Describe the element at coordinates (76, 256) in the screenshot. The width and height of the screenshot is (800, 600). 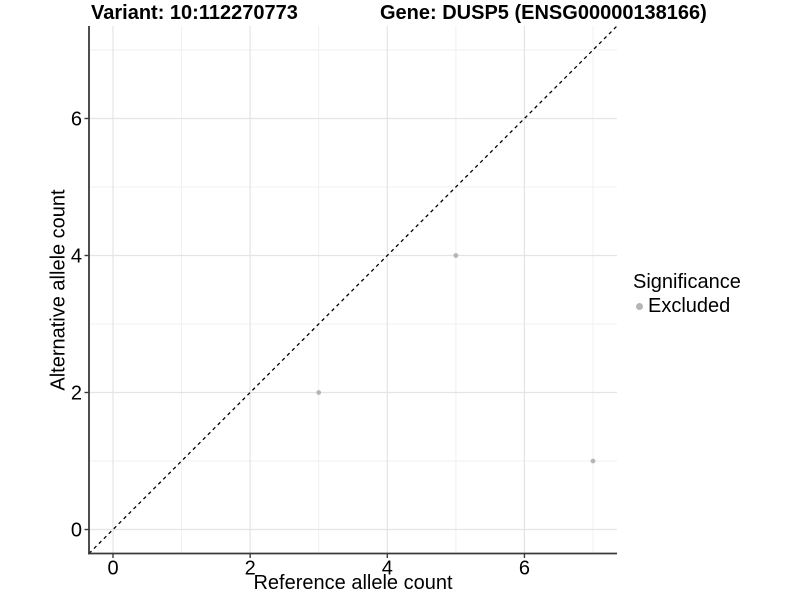
I see `y-tick-label: 4` at that location.